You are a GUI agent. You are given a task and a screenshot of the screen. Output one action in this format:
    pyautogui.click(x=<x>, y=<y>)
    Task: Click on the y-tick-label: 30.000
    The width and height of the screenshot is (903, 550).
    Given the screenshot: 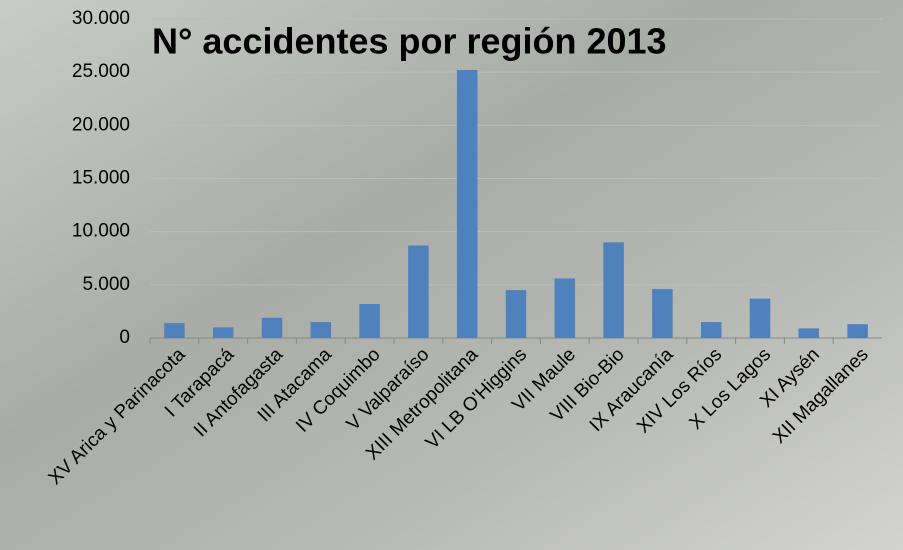 What is the action you would take?
    pyautogui.click(x=101, y=18)
    